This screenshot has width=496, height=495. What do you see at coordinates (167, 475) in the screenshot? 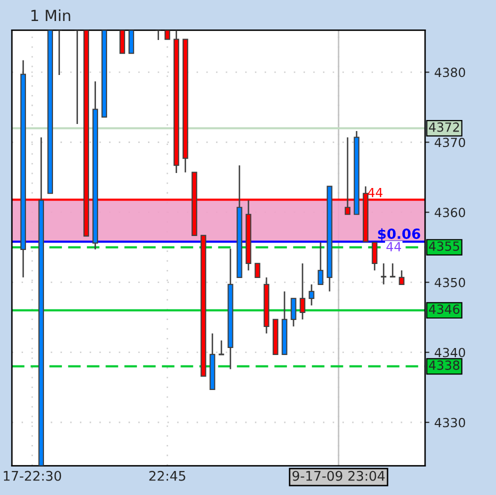
I see `x-tick-label: 22:45` at bounding box center [167, 475].